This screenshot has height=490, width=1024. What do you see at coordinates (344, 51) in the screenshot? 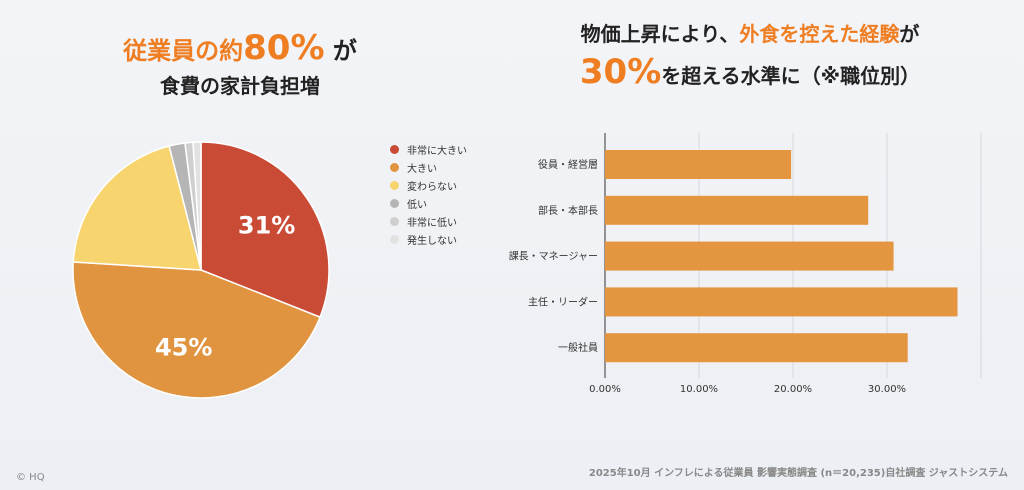
I see `left-title-suffix: が` at bounding box center [344, 51].